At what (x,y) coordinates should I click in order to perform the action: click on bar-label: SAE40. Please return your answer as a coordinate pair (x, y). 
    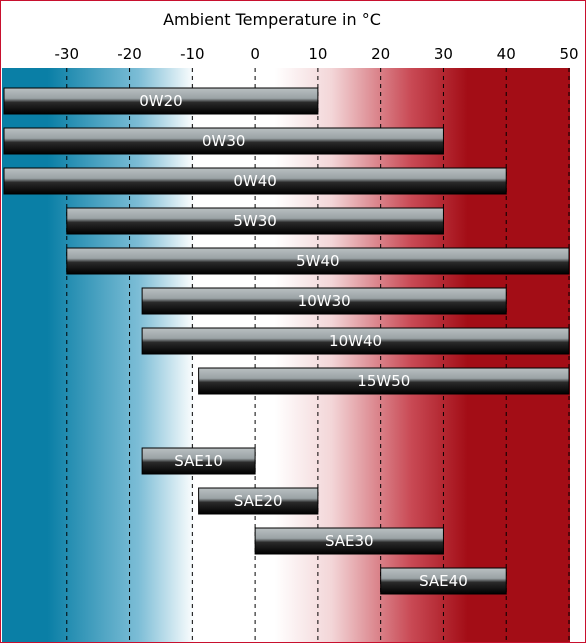
    Looking at the image, I should click on (443, 581).